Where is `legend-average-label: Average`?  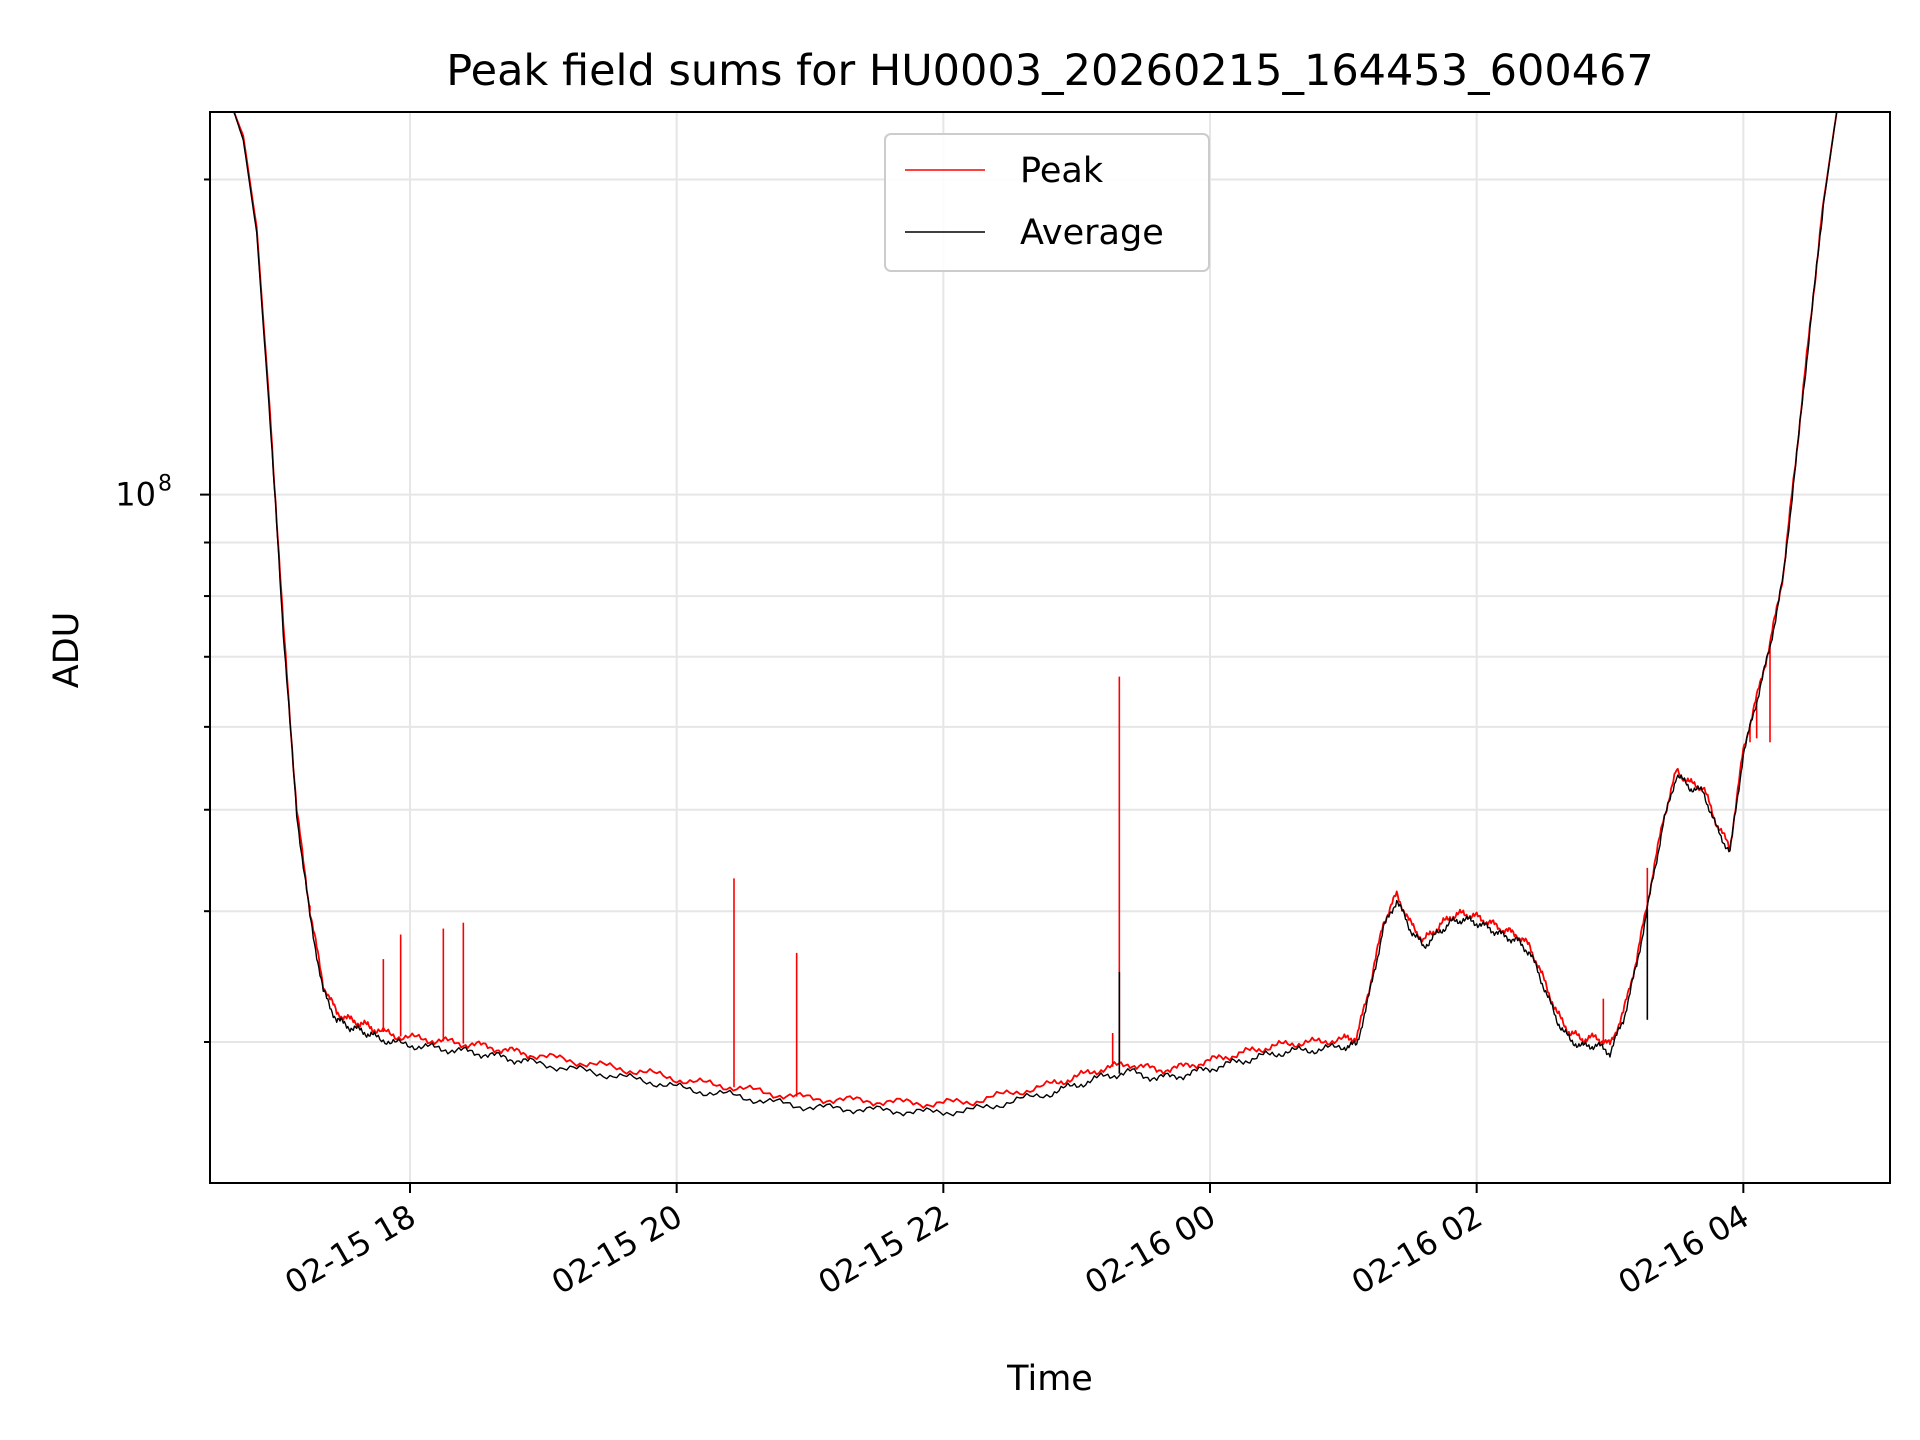
legend-average-label: Average is located at coordinates (1092, 233).